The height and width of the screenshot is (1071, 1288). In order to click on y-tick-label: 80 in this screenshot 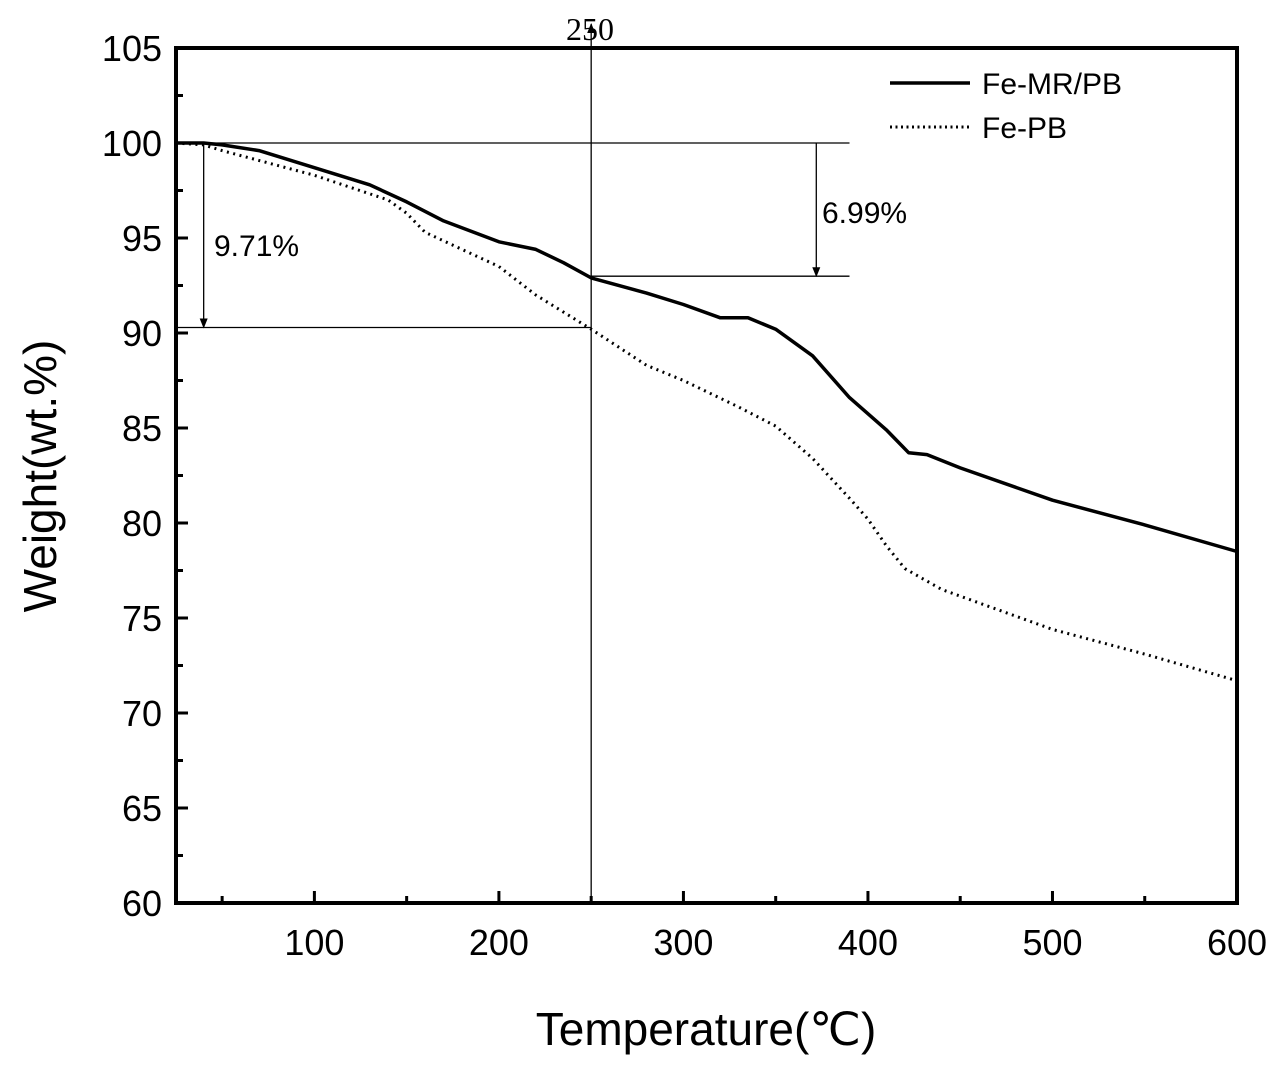, I will do `click(142, 523)`.